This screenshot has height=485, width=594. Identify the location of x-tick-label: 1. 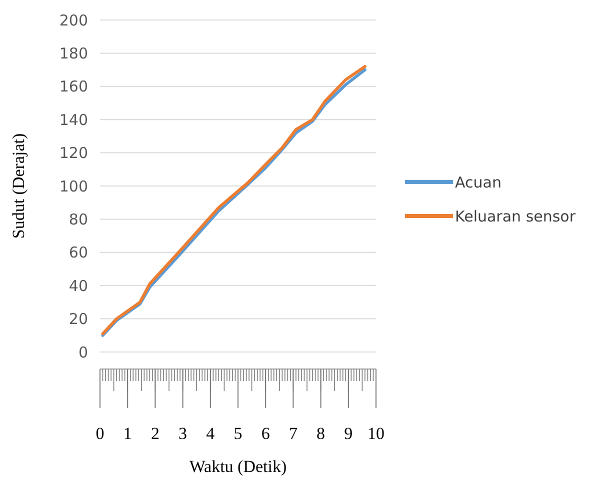
(127, 433).